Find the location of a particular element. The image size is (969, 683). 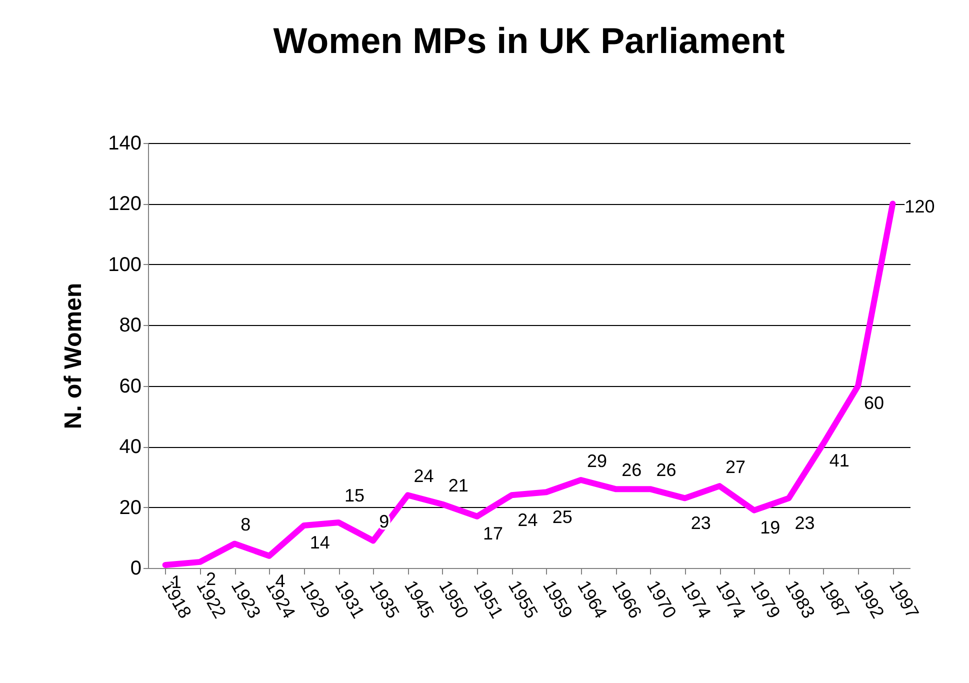

data-label: 8 is located at coordinates (245, 524).